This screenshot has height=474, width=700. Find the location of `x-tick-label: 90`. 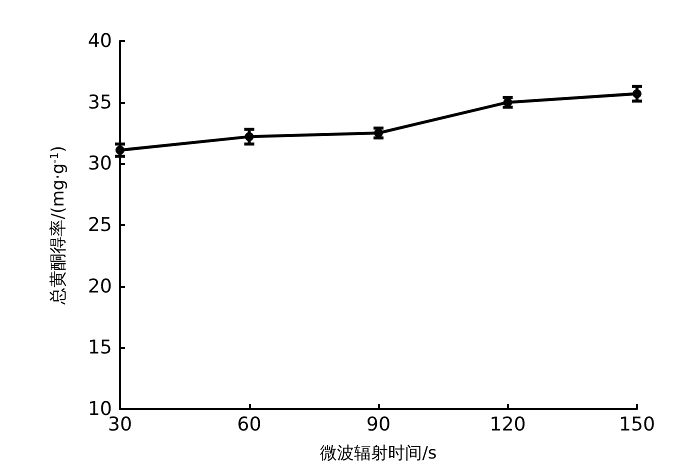

x-tick-label: 90 is located at coordinates (378, 425).